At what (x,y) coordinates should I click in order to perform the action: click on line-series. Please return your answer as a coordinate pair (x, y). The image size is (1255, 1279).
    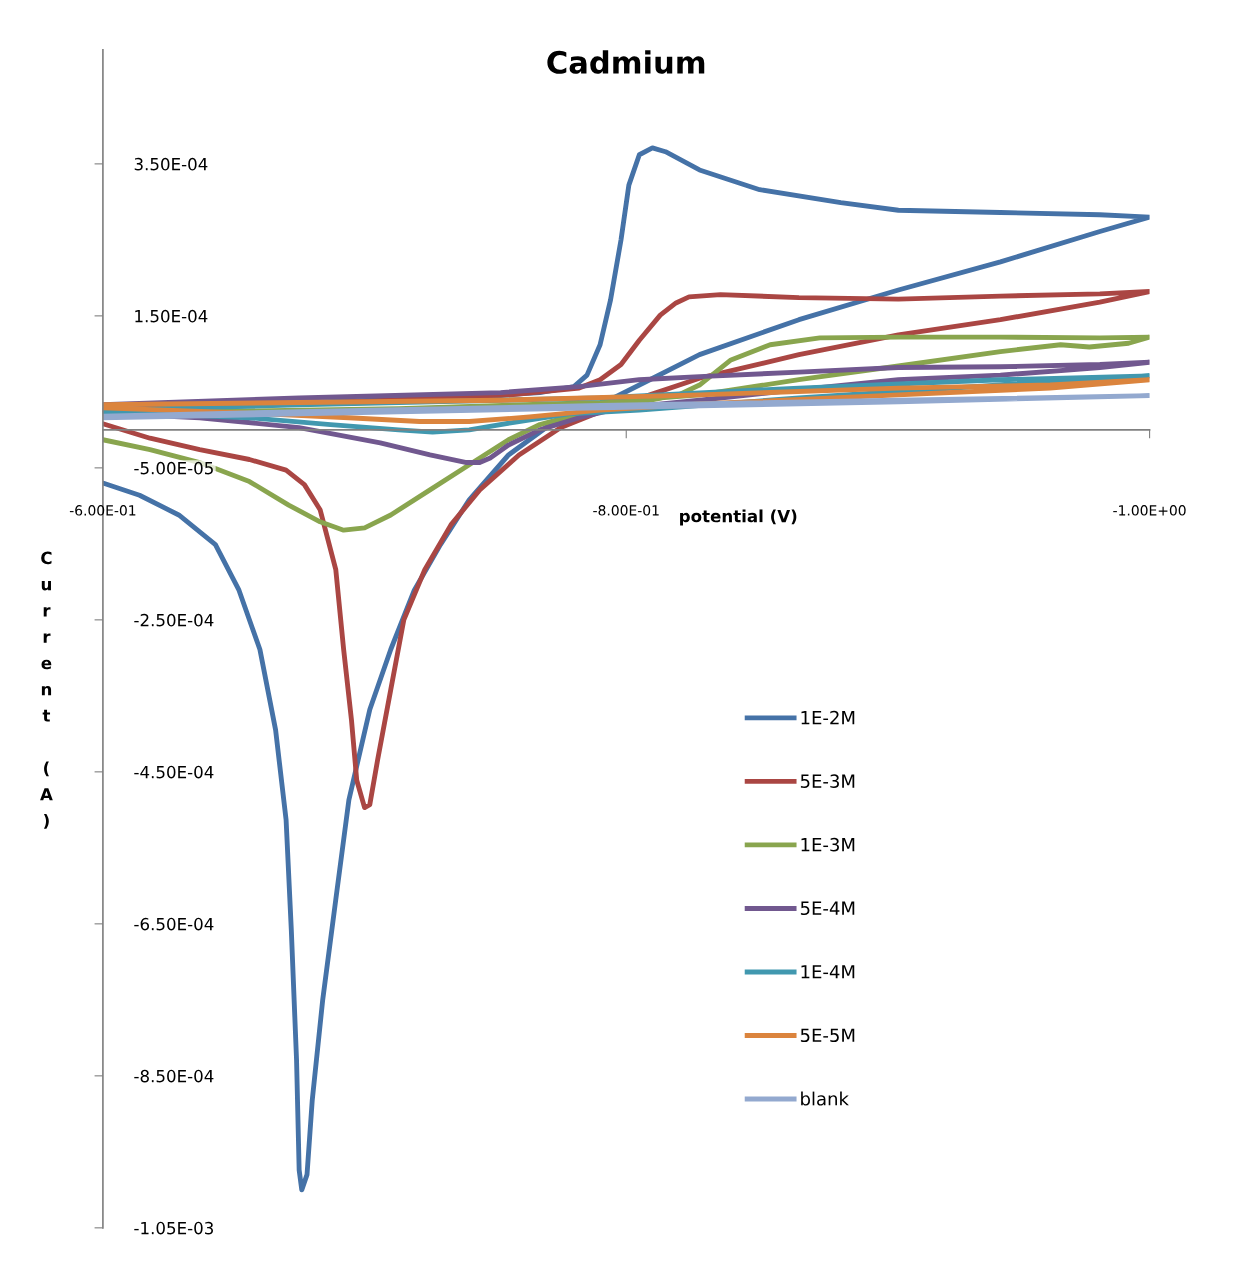
    Looking at the image, I should click on (626, 407).